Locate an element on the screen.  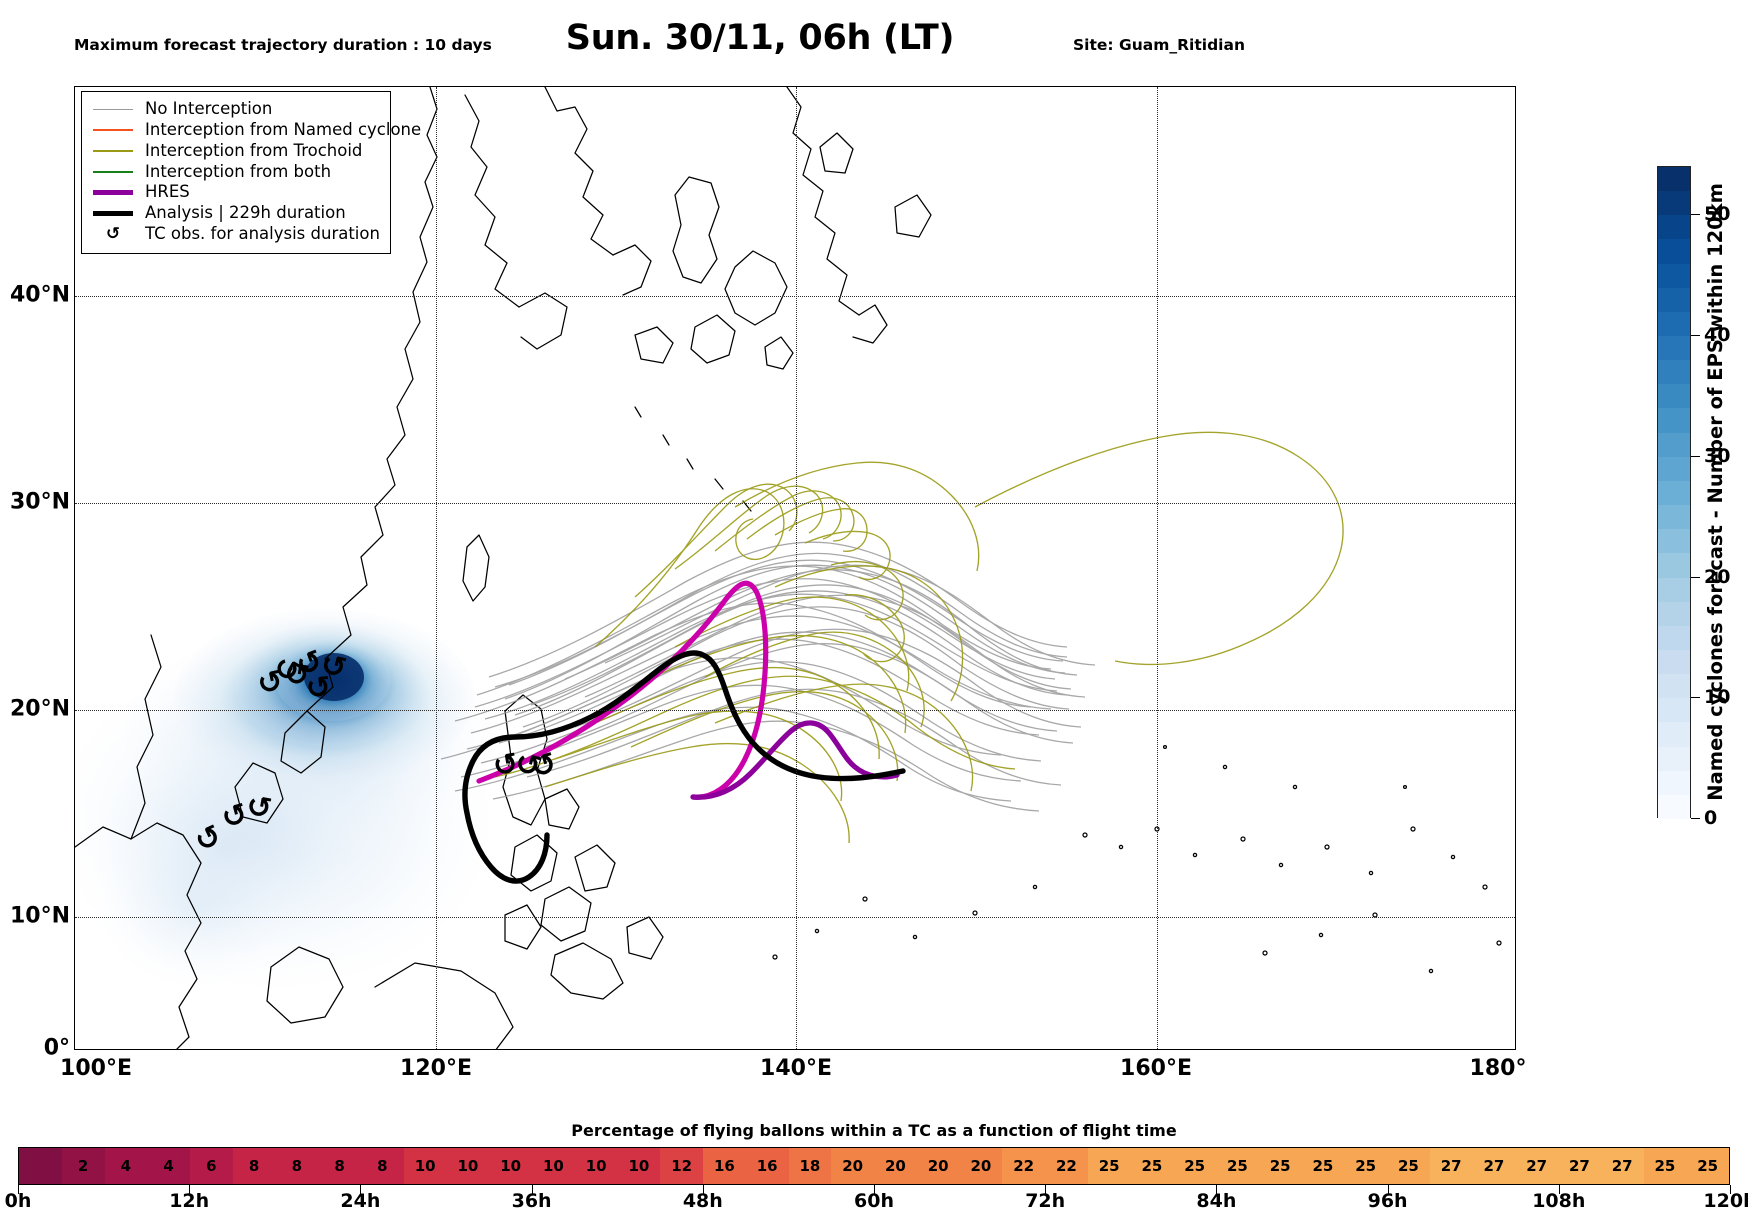
legend-item-hres: HRES is located at coordinates (236, 192).